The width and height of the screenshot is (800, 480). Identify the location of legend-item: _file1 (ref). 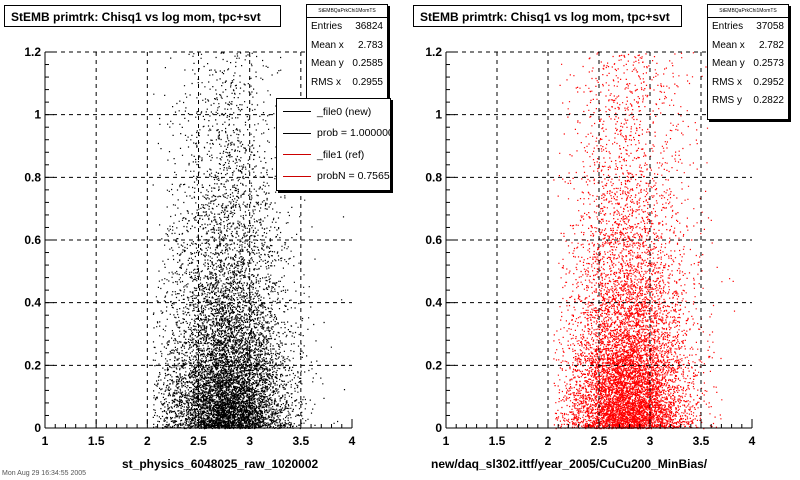
(333, 155).